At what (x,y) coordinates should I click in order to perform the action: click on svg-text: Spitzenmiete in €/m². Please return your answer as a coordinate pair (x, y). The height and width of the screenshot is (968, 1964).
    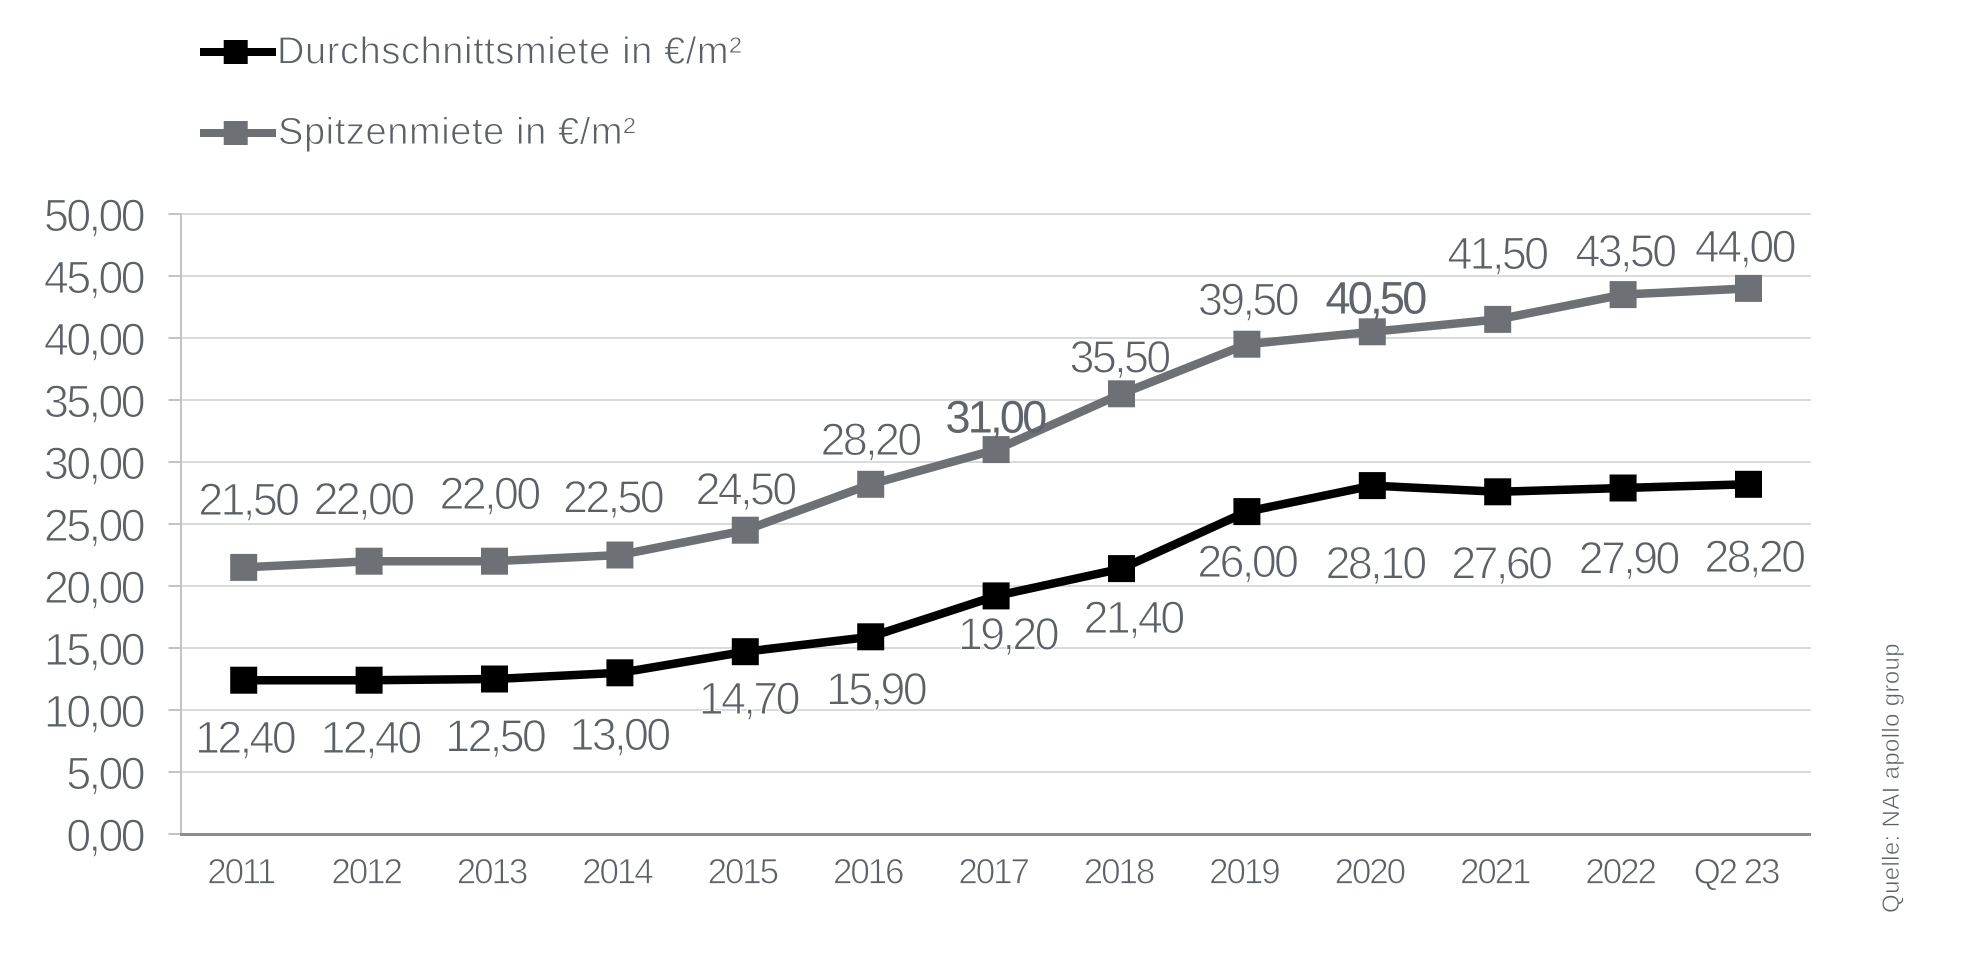
    Looking at the image, I should click on (457, 132).